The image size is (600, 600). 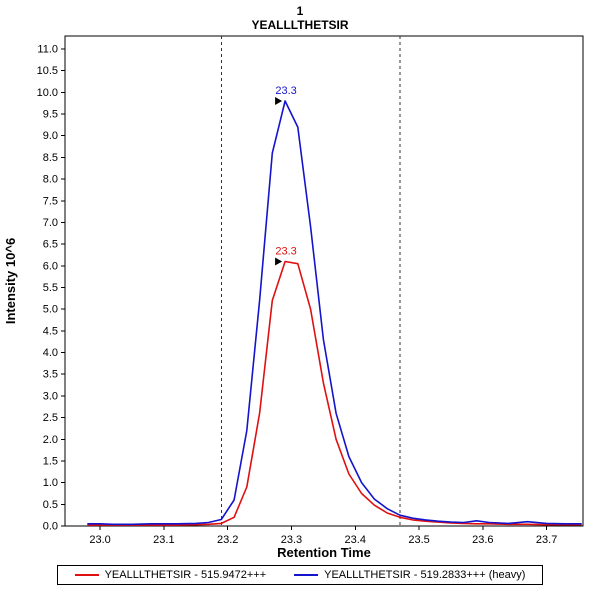 I want to click on x-tick-label: 23.4, so click(x=355, y=540).